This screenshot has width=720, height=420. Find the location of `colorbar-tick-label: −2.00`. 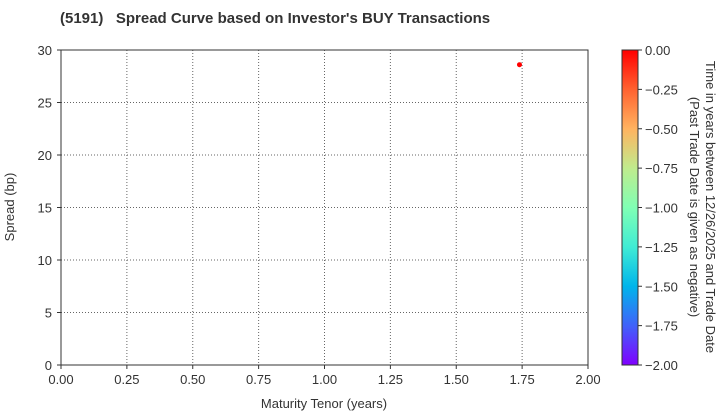

colorbar-tick-label: −2.00 is located at coordinates (661, 365).